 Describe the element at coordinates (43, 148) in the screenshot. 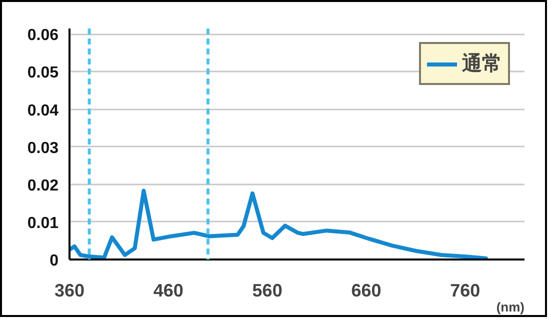

I see `y-tick-label: 0.03` at that location.